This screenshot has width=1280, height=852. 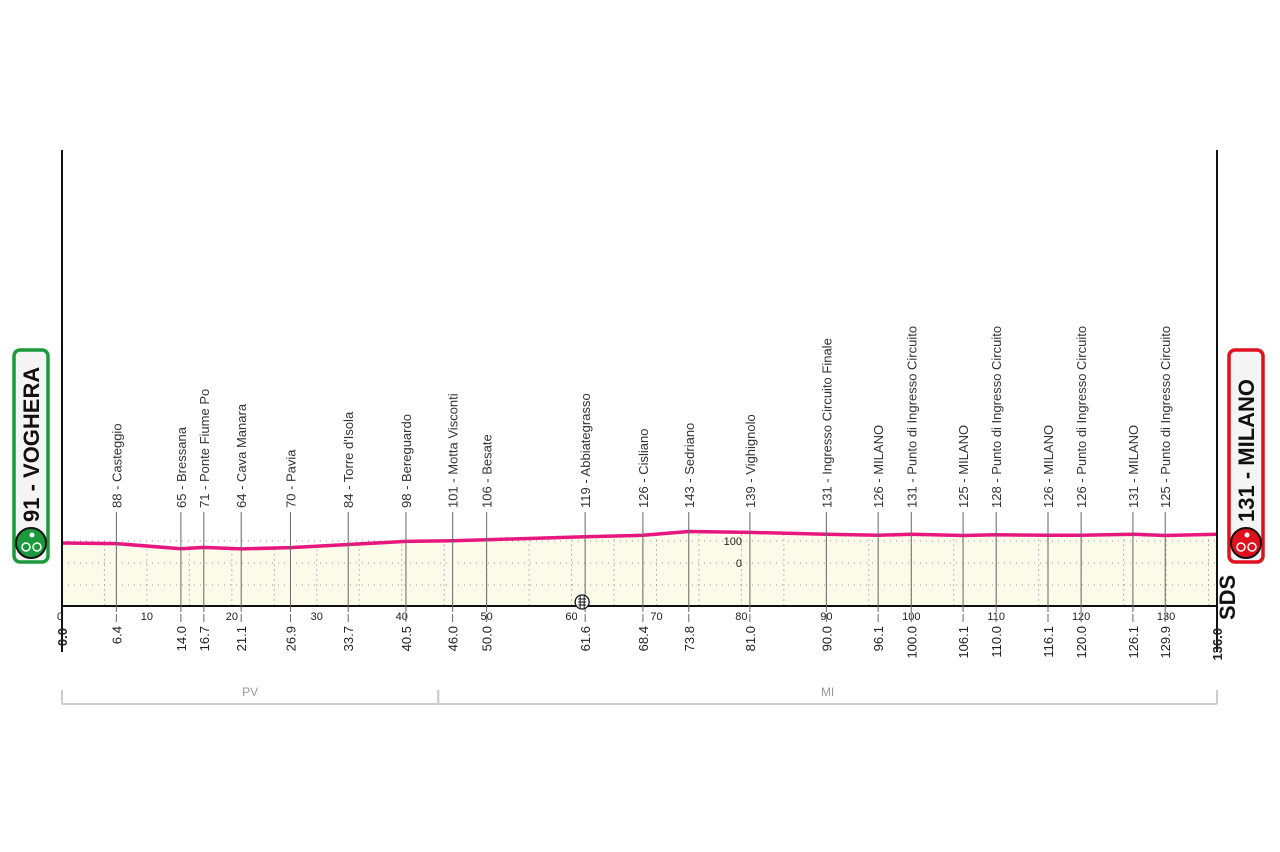 I want to click on waypoint-label: 125 - Punto di Ingresso Circuito, so click(x=1165, y=417).